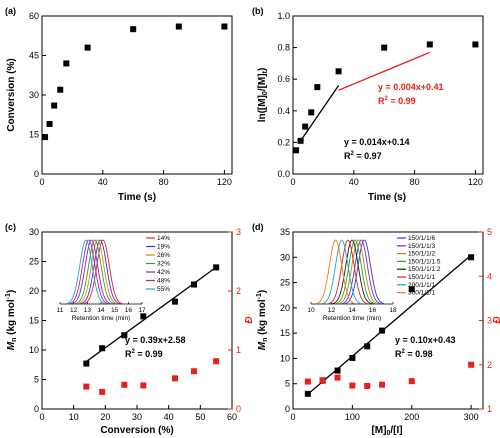 Image resolution: width=500 pixels, height=438 pixels. What do you see at coordinates (352, 318) in the screenshot?
I see `inset-x-label-d: Retention time (min)` at bounding box center [352, 318].